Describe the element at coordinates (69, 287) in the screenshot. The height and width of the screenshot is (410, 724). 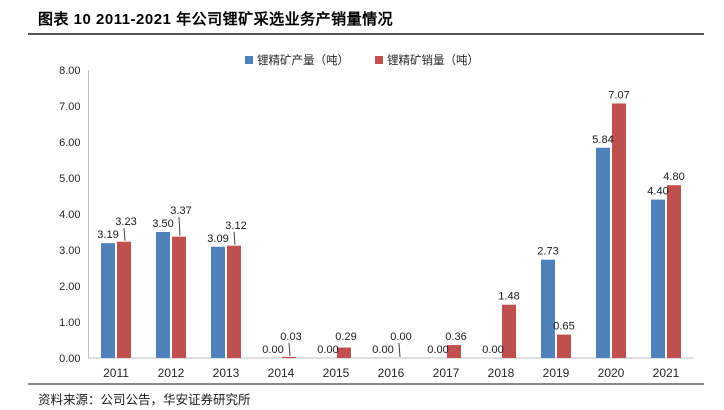
I see `y-tick-label: 2.00` at that location.